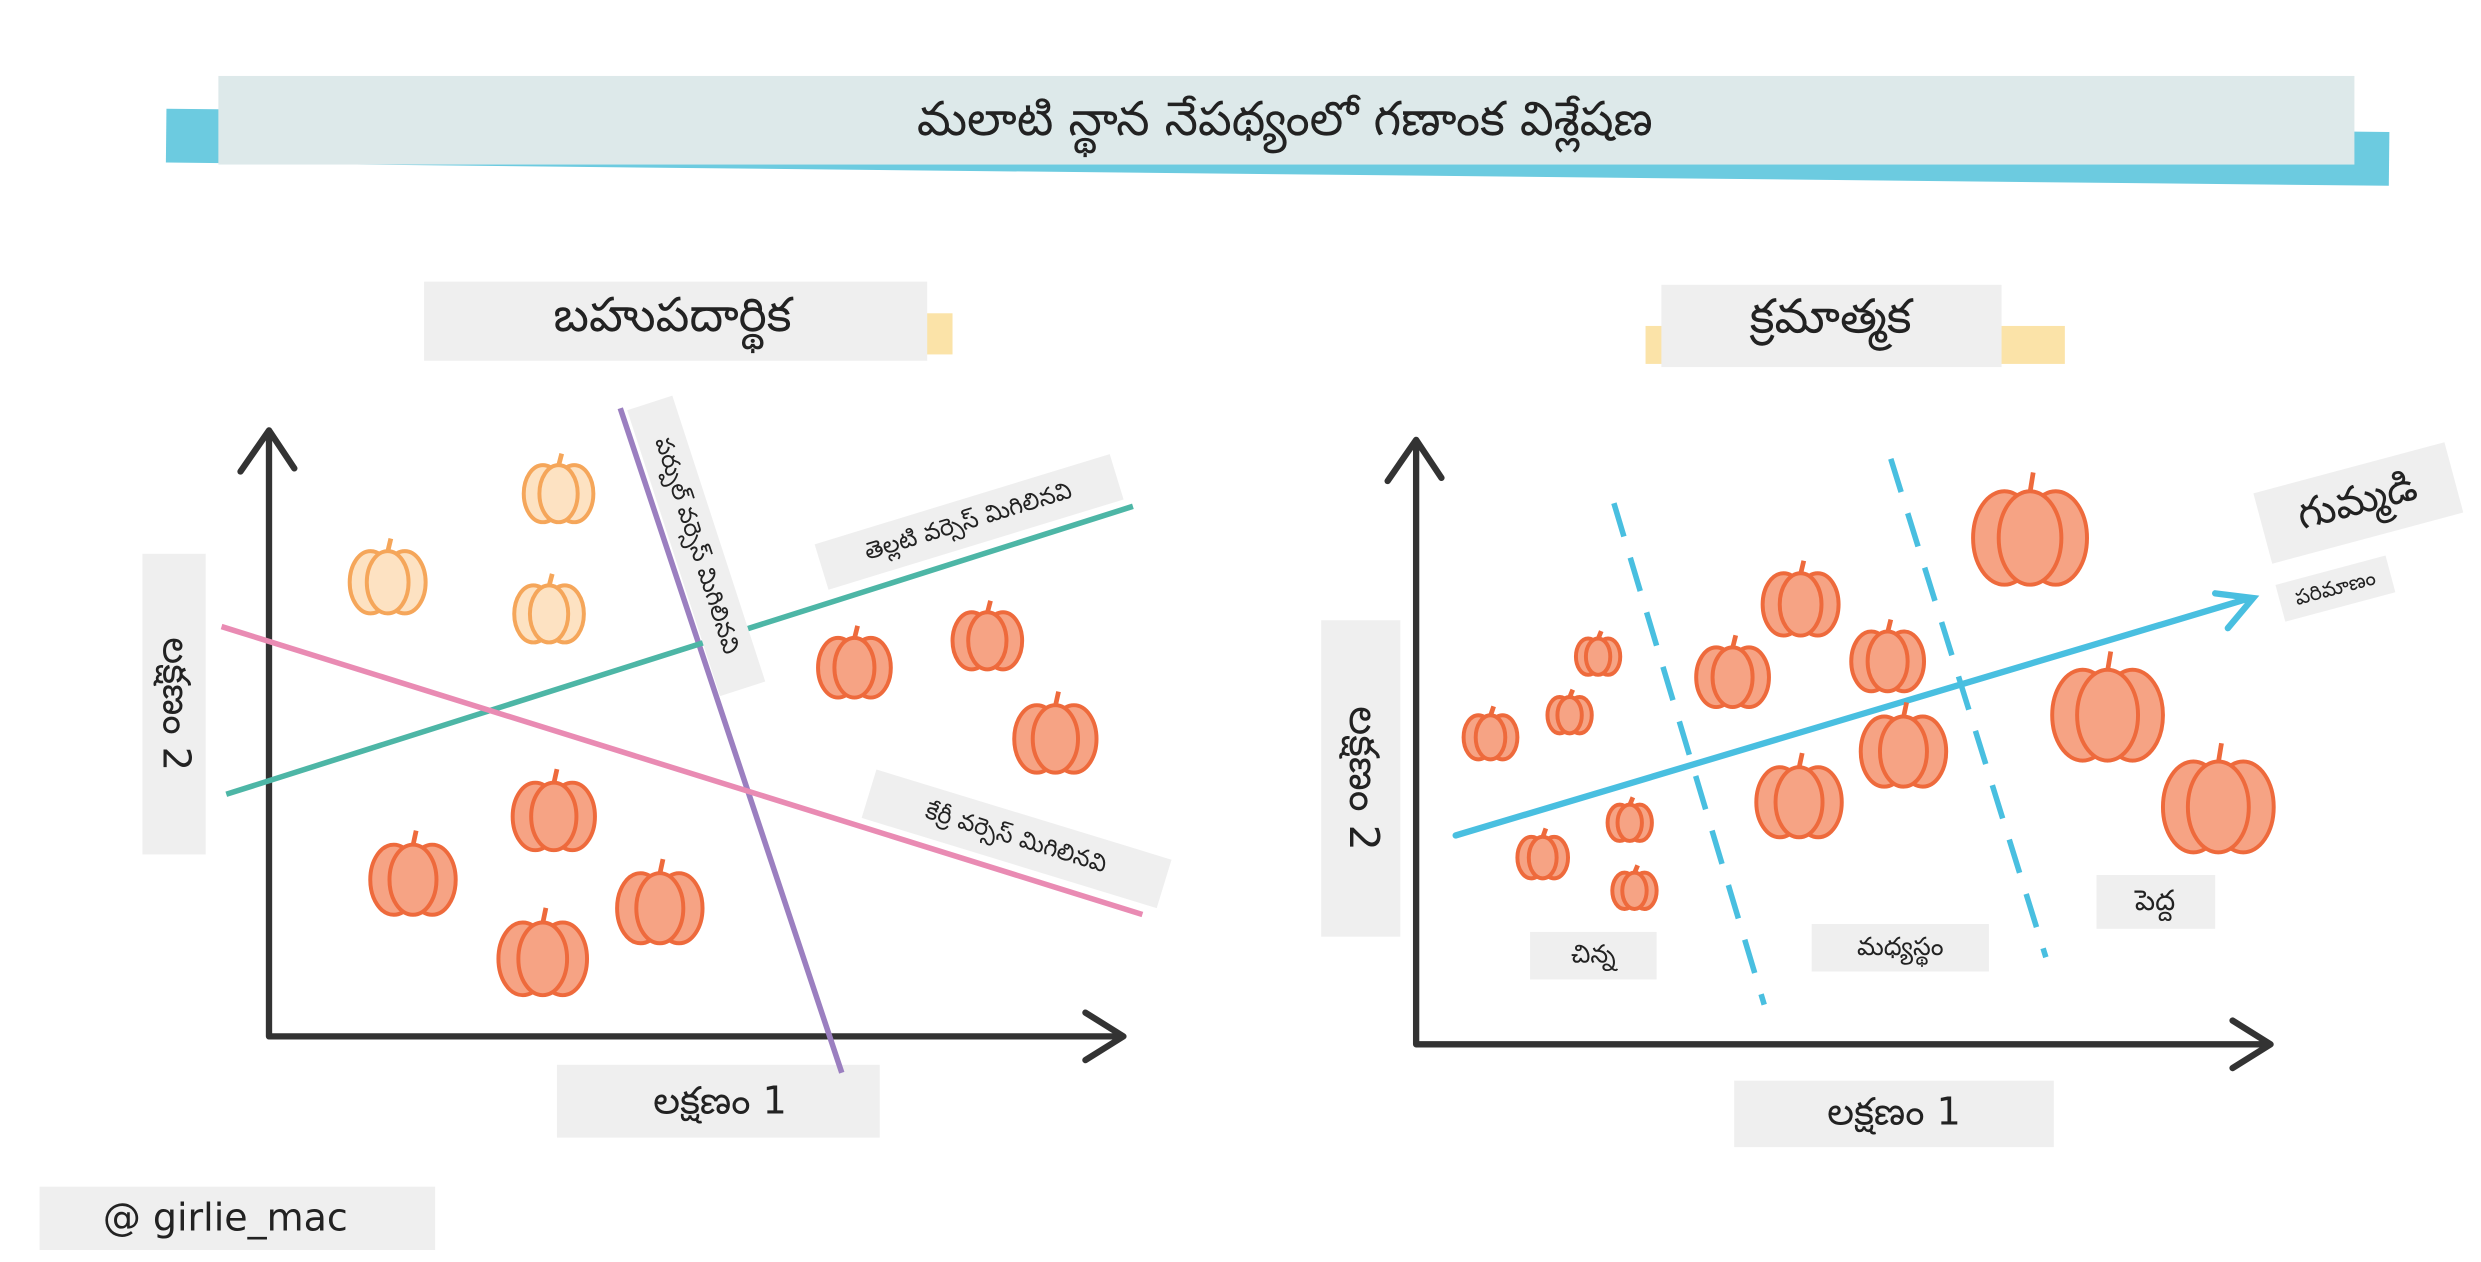 The width and height of the screenshot is (2481, 1262). Describe the element at coordinates (225, 1217) in the screenshot. I see `credit: @ girlie_mac` at that location.